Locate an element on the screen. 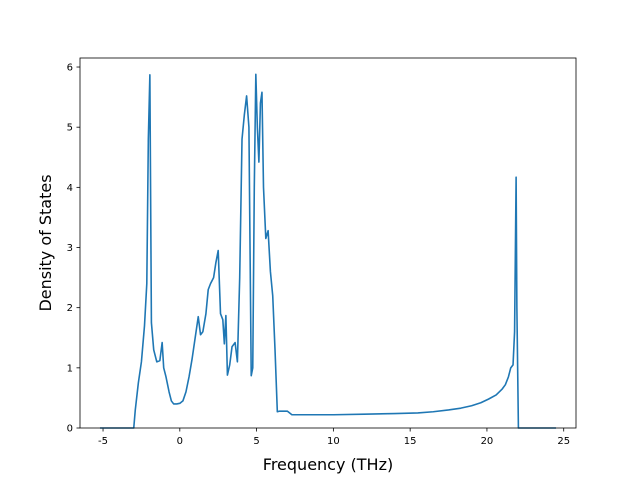  x-axis-label: Frequency (THz) is located at coordinates (328, 464).